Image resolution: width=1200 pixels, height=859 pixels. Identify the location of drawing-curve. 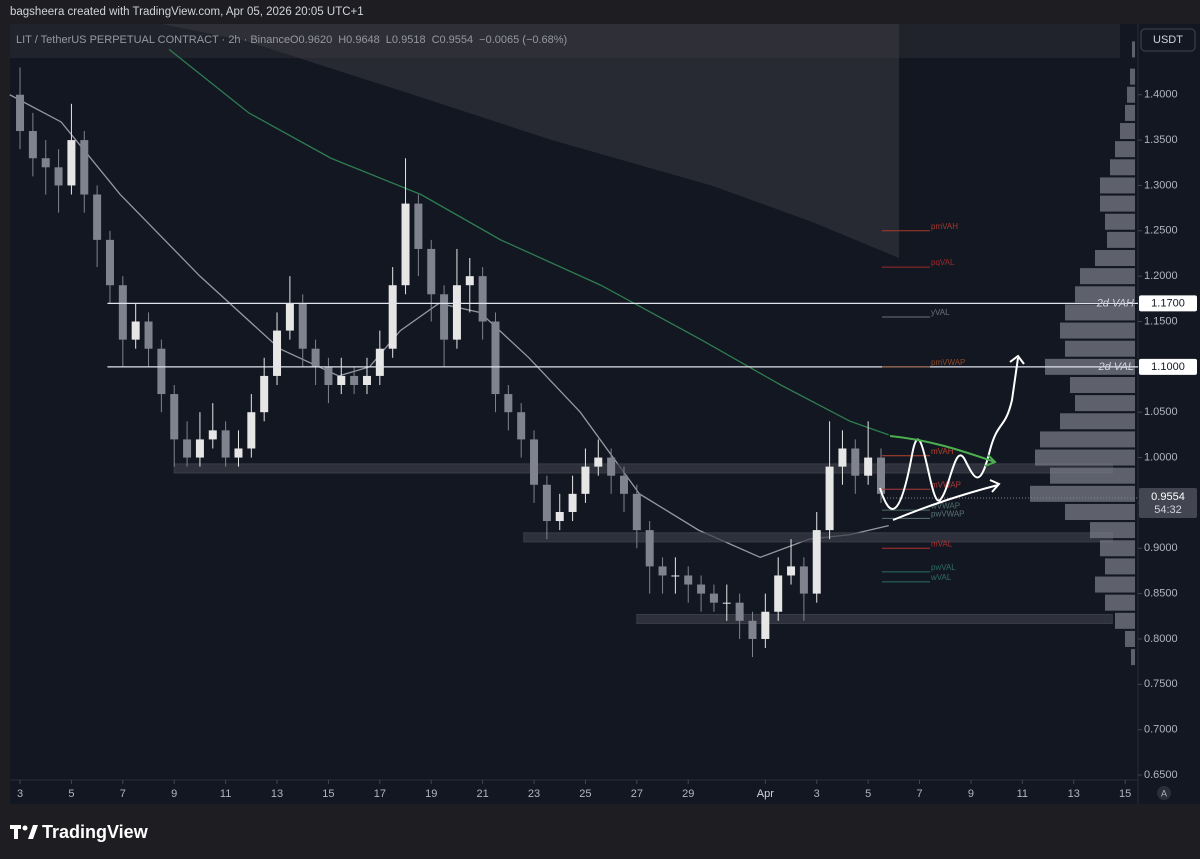
(942, 449).